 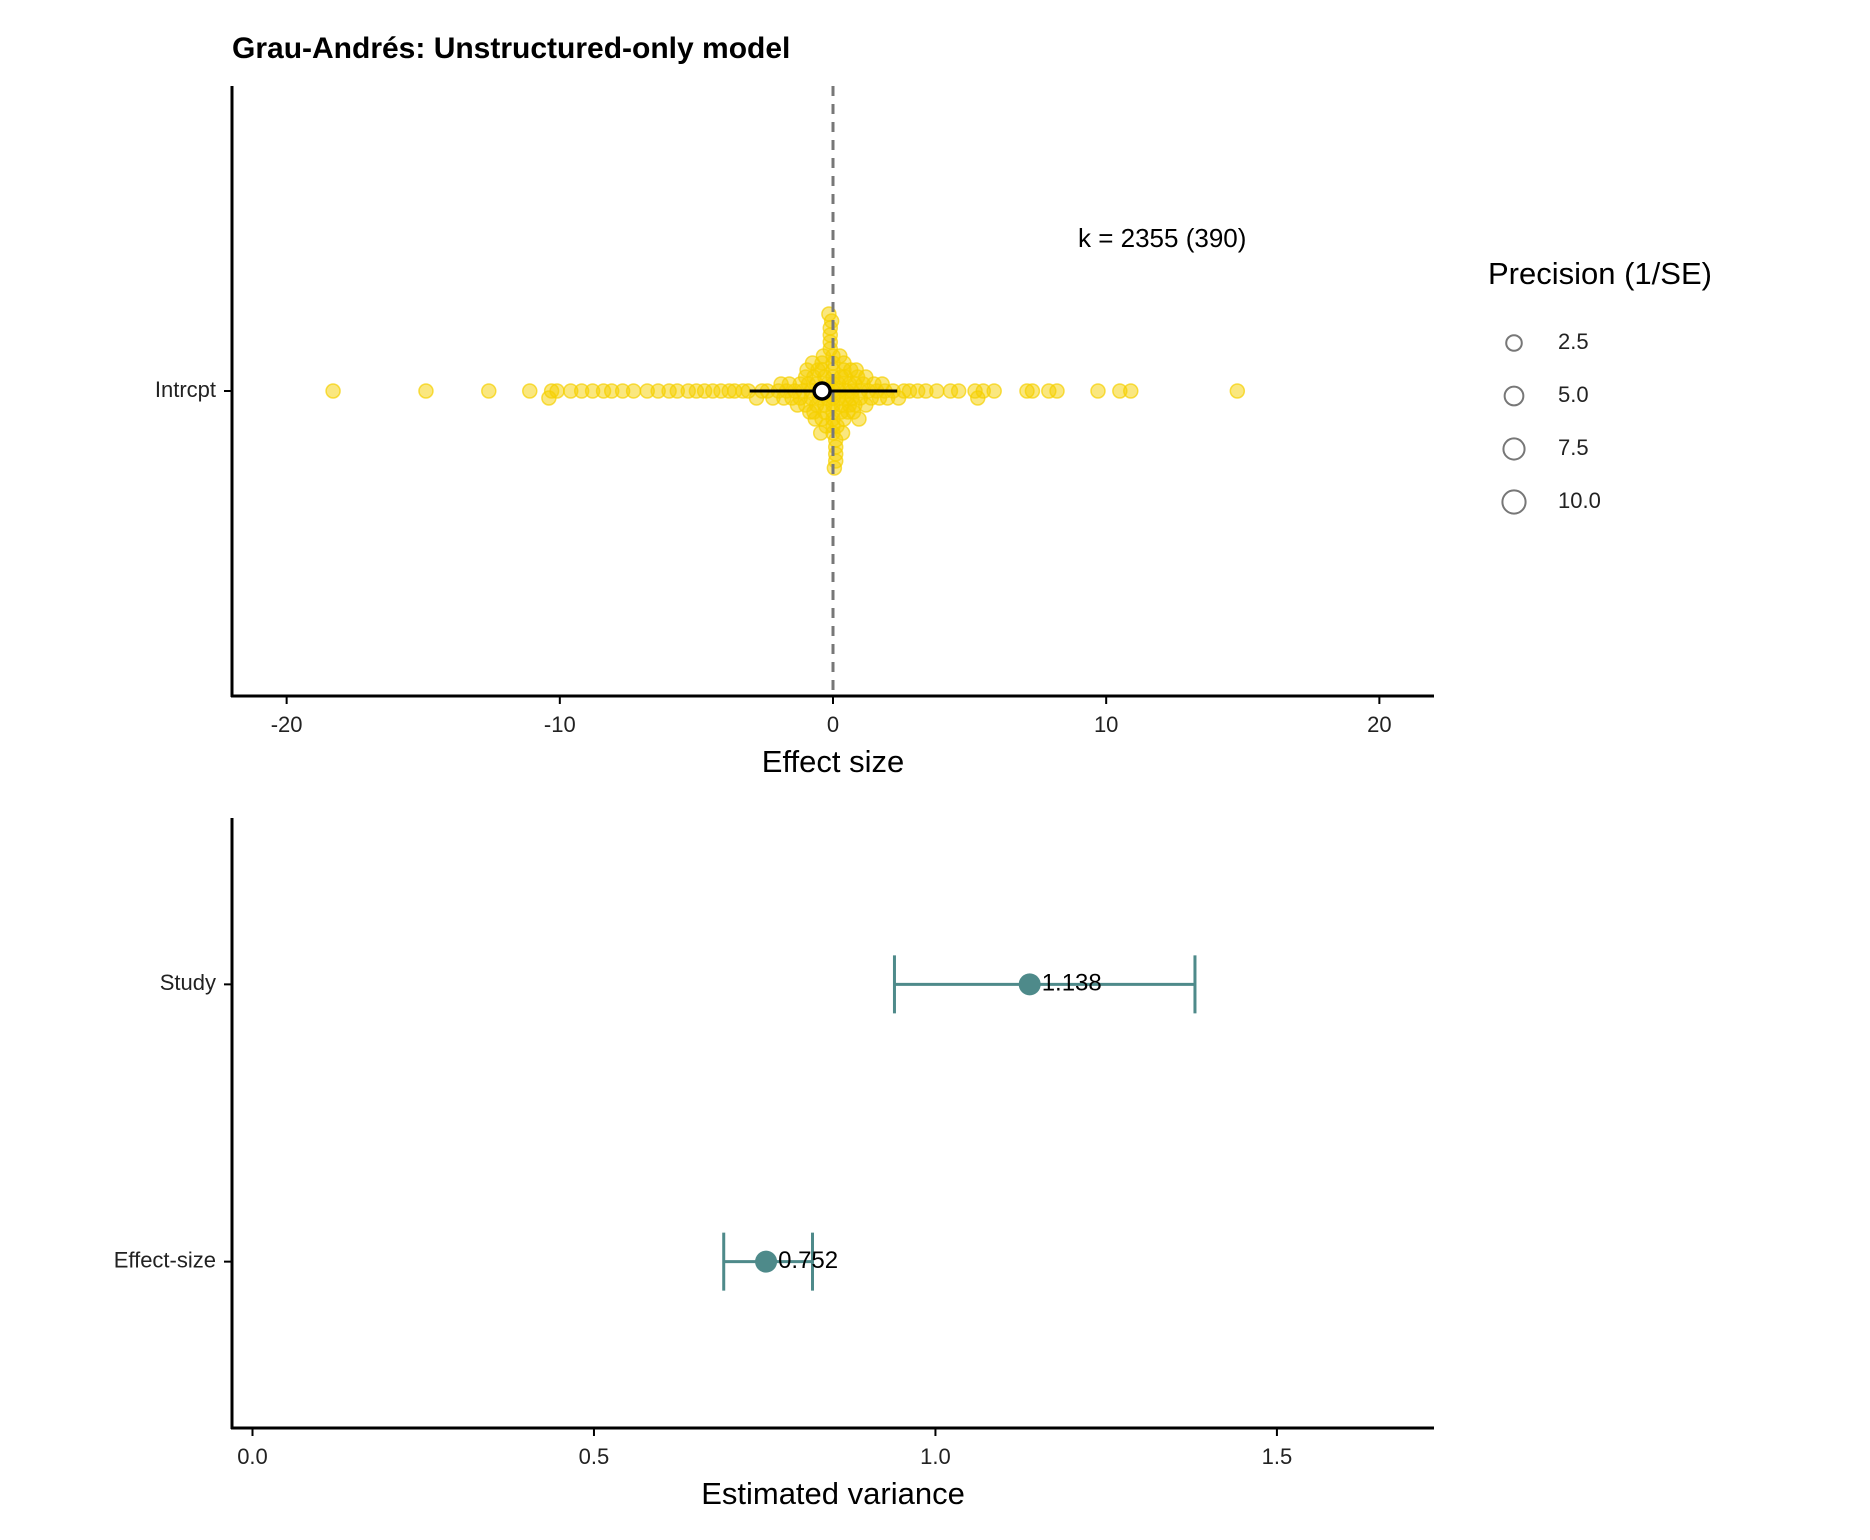 What do you see at coordinates (1573, 394) in the screenshot?
I see `legend-label: 5.0` at bounding box center [1573, 394].